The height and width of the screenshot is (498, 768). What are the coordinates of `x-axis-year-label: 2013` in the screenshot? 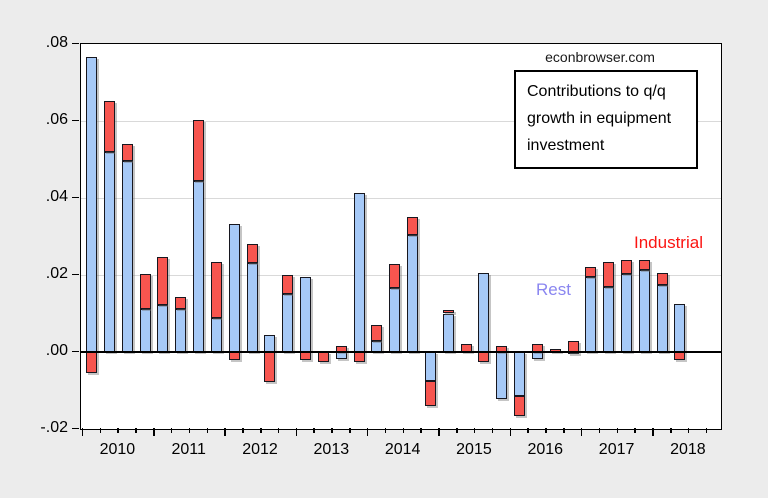 It's located at (331, 449).